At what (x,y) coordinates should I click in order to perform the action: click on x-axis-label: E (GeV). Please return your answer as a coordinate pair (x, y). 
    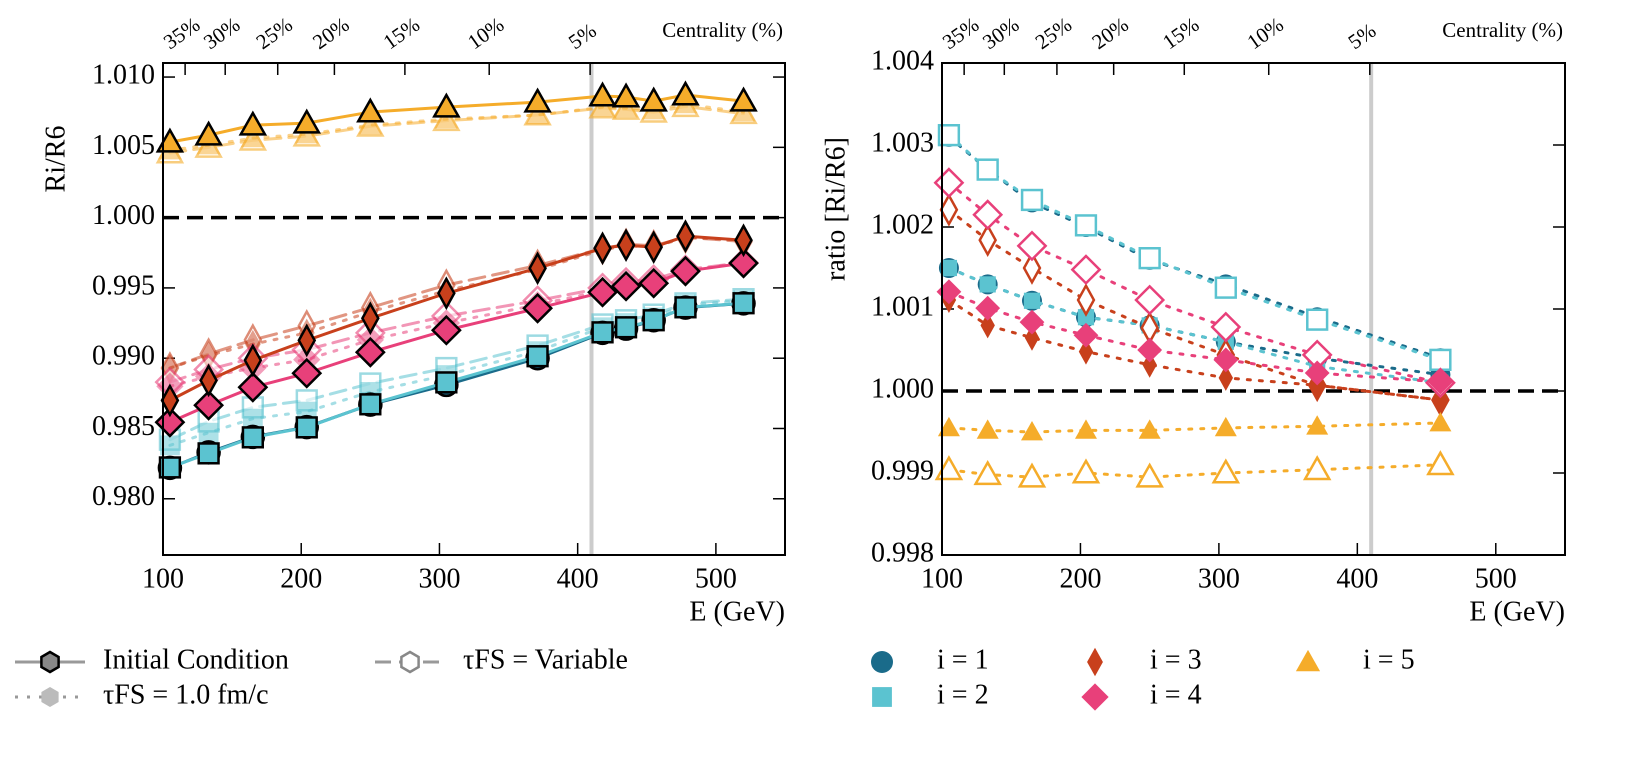
    Looking at the image, I should click on (1517, 611).